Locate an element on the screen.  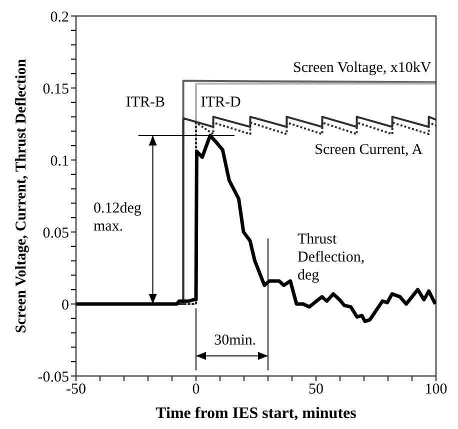
y-tick-label: 0.2 is located at coordinates (59, 17).